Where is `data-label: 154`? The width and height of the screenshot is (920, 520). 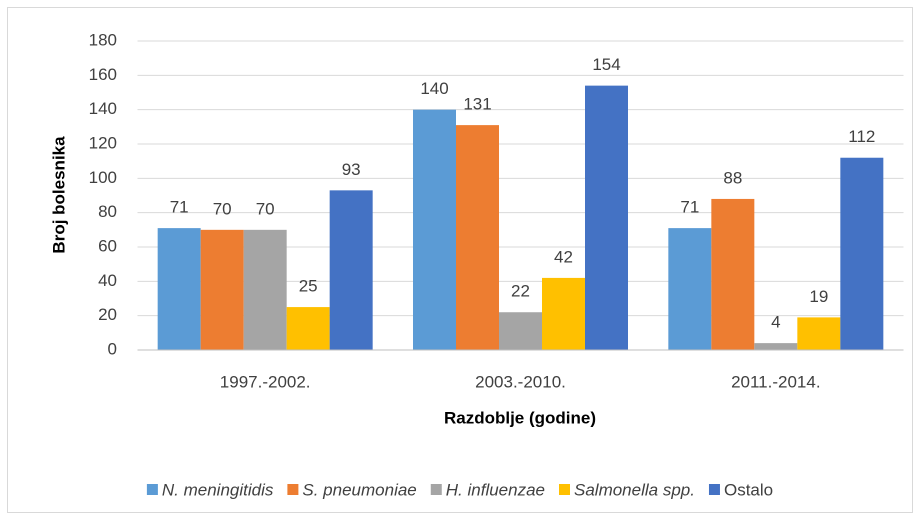
data-label: 154 is located at coordinates (606, 64).